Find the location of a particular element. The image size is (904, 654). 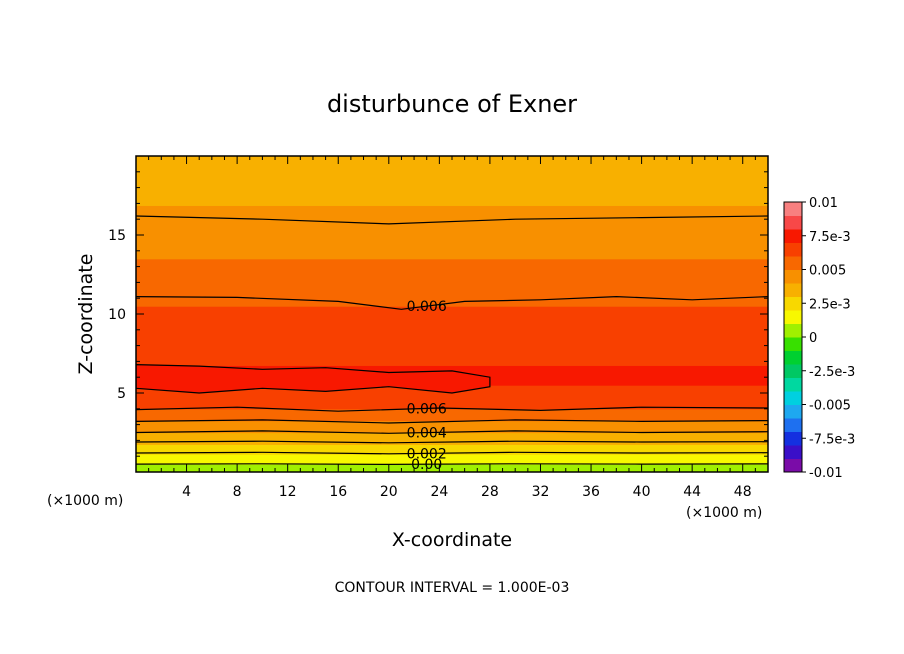

colorbar-tick-label: 2.5e-3 is located at coordinates (830, 304).